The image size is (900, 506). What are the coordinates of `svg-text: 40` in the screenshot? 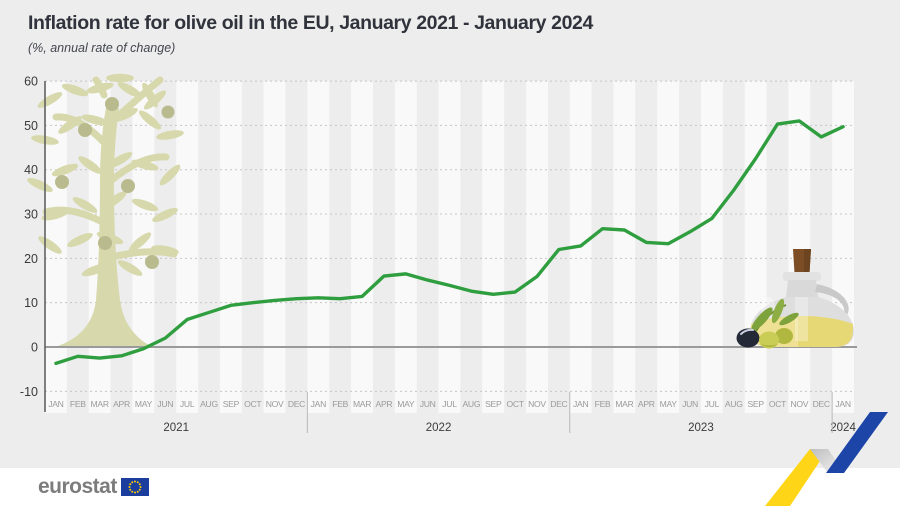 It's located at (31, 170).